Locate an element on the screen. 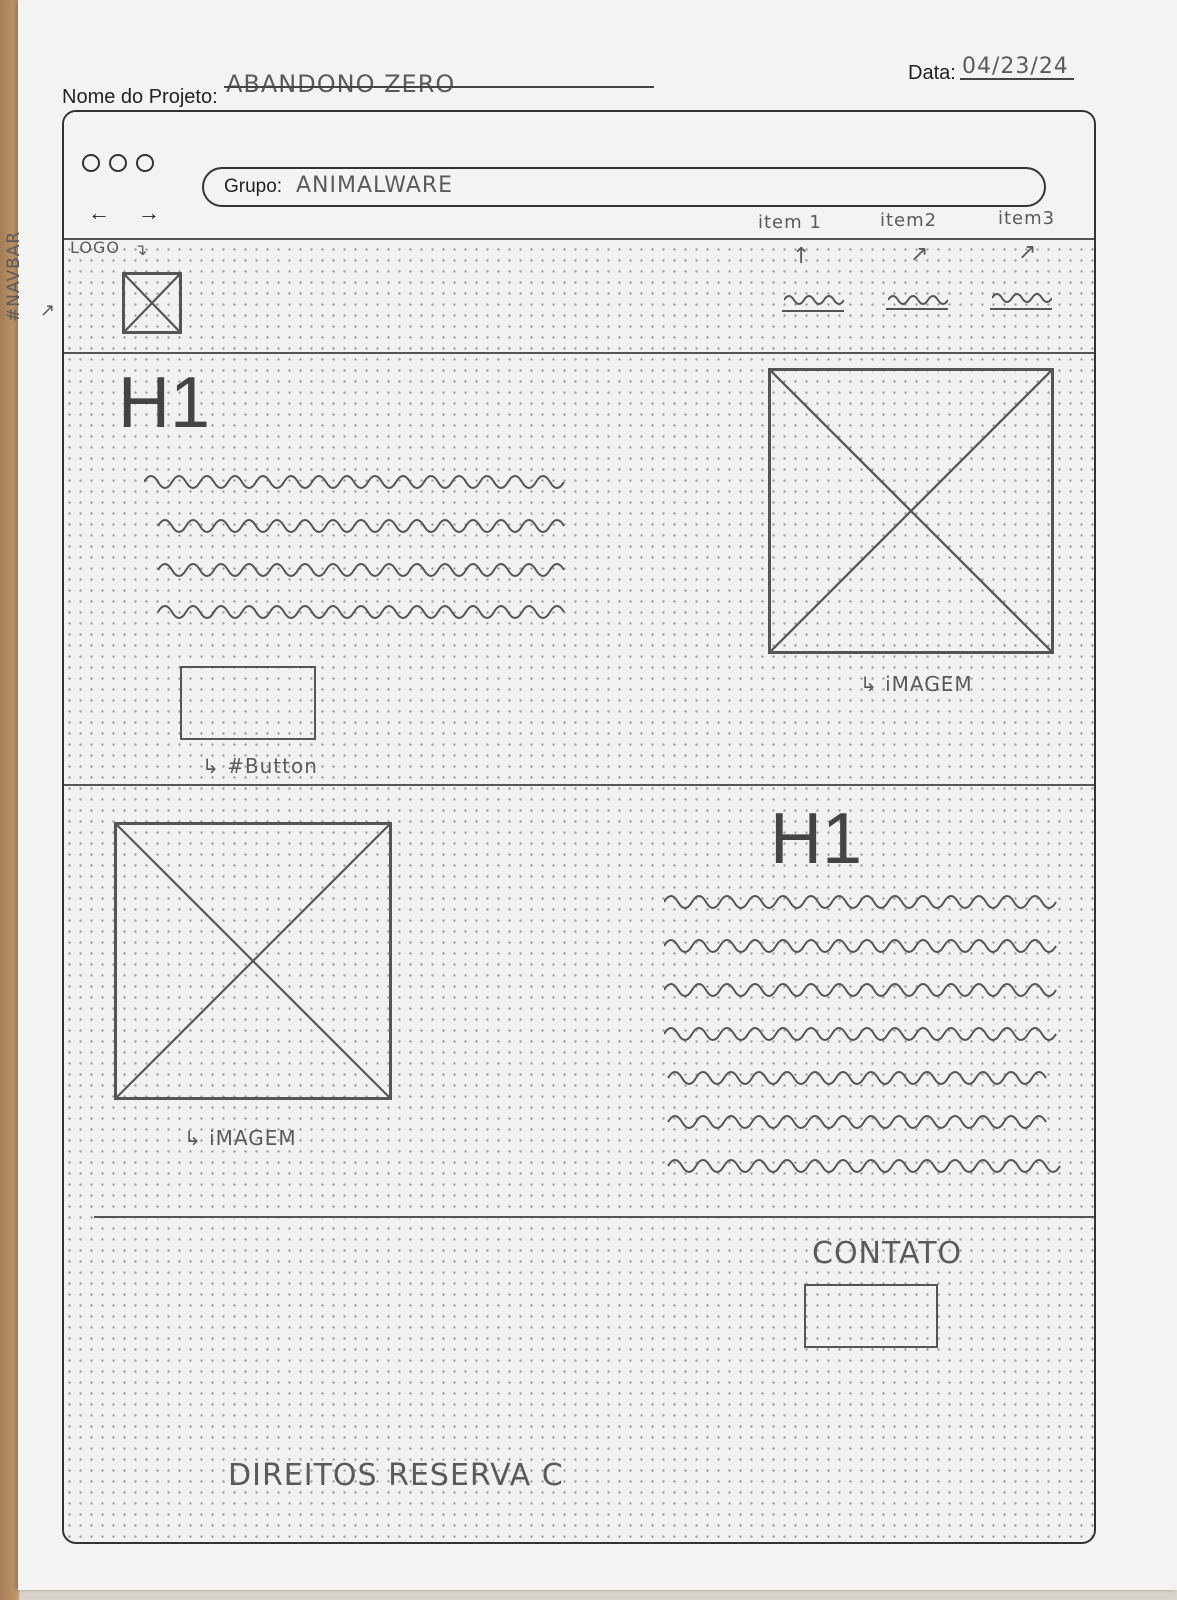 The image size is (1177, 1600). group-name: ANIMALWARE is located at coordinates (375, 185).